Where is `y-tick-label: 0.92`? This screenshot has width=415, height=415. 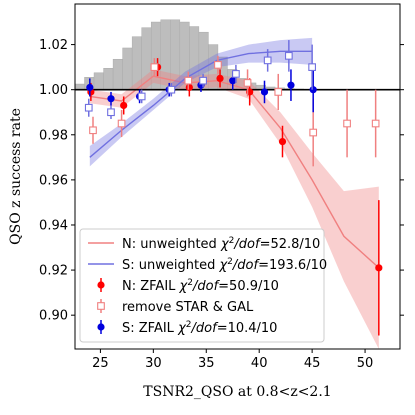 y-tick-label: 0.92 is located at coordinates (53, 271).